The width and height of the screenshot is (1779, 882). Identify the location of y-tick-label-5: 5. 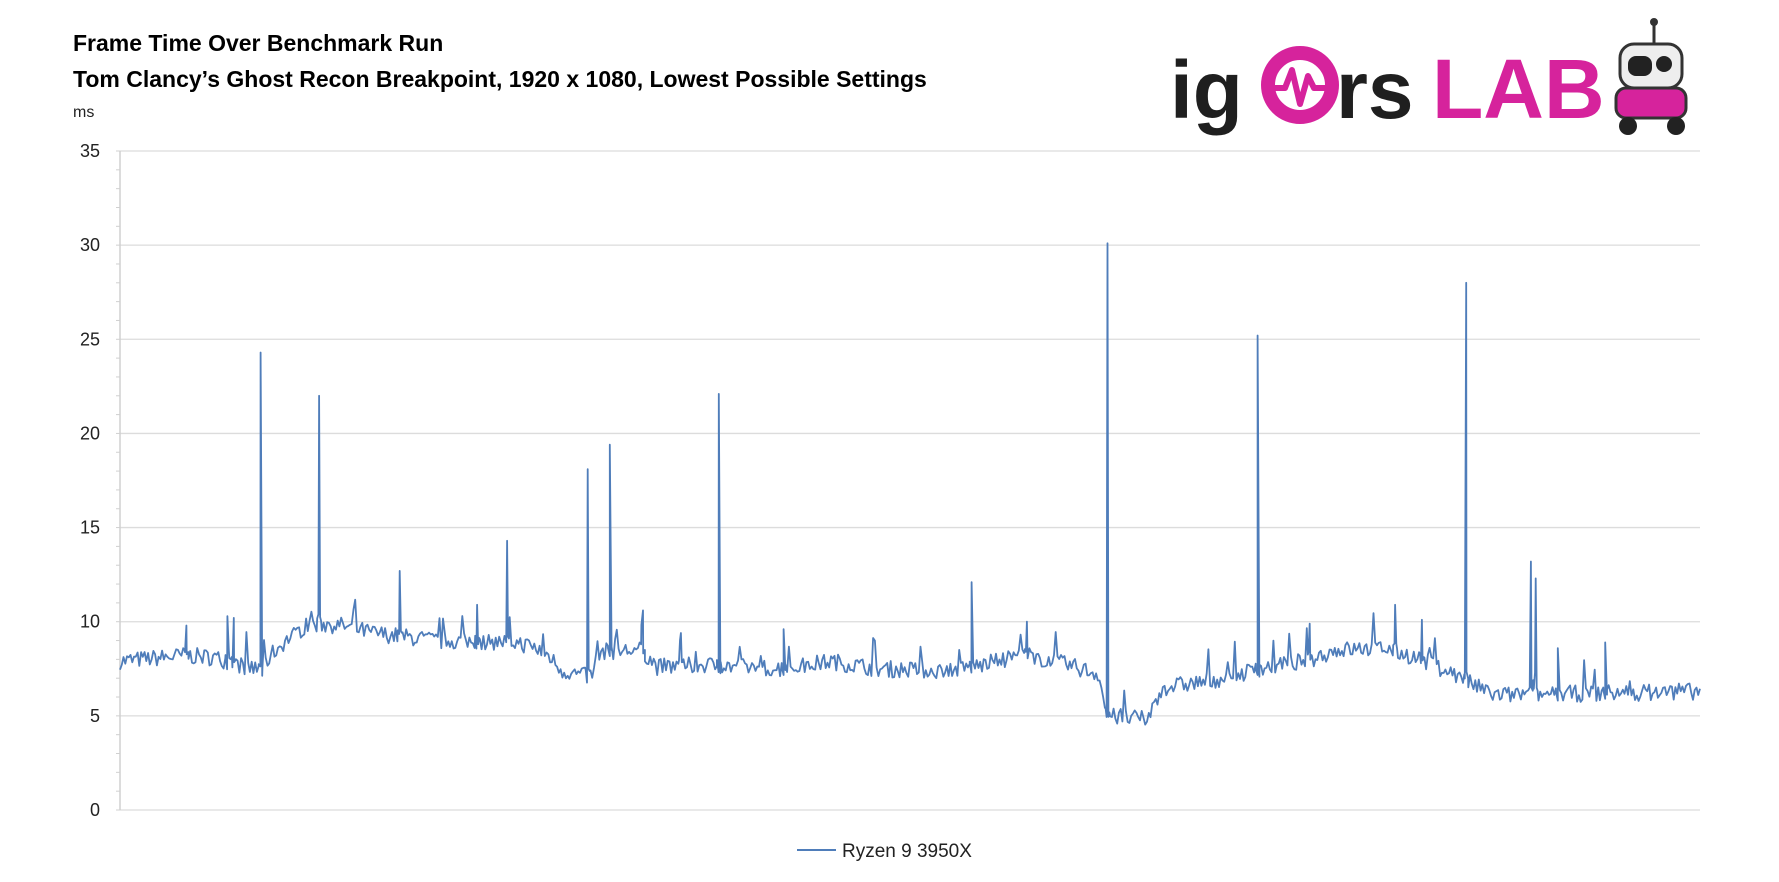
(95, 716).